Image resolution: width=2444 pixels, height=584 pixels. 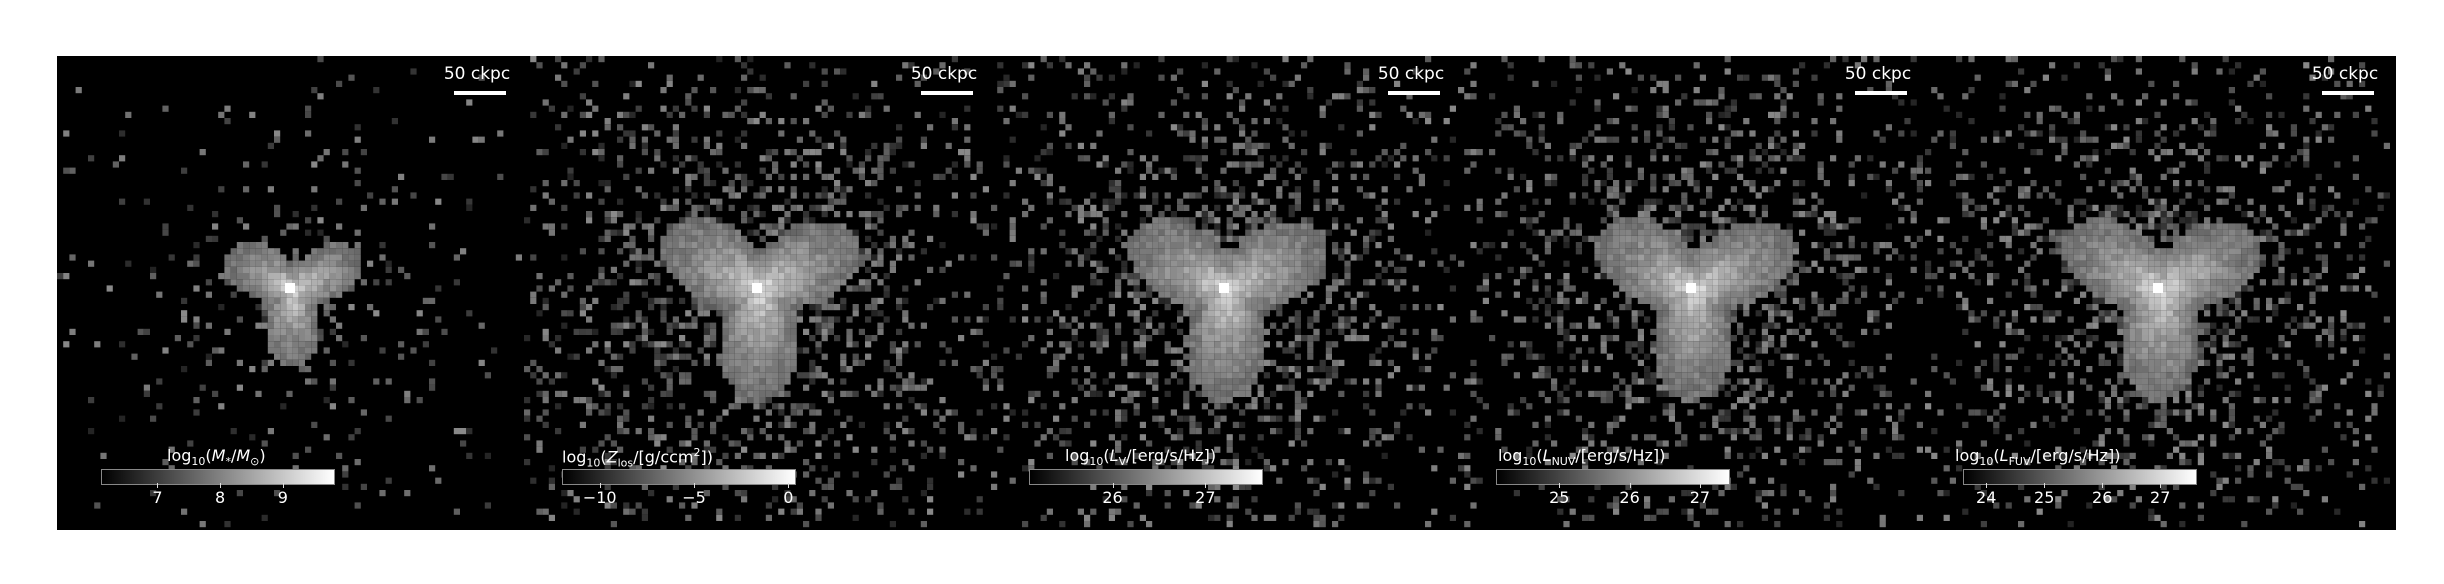 What do you see at coordinates (1582, 457) in the screenshot?
I see `colorbar-title: log10(LNUV/[erg/s/Hz])` at bounding box center [1582, 457].